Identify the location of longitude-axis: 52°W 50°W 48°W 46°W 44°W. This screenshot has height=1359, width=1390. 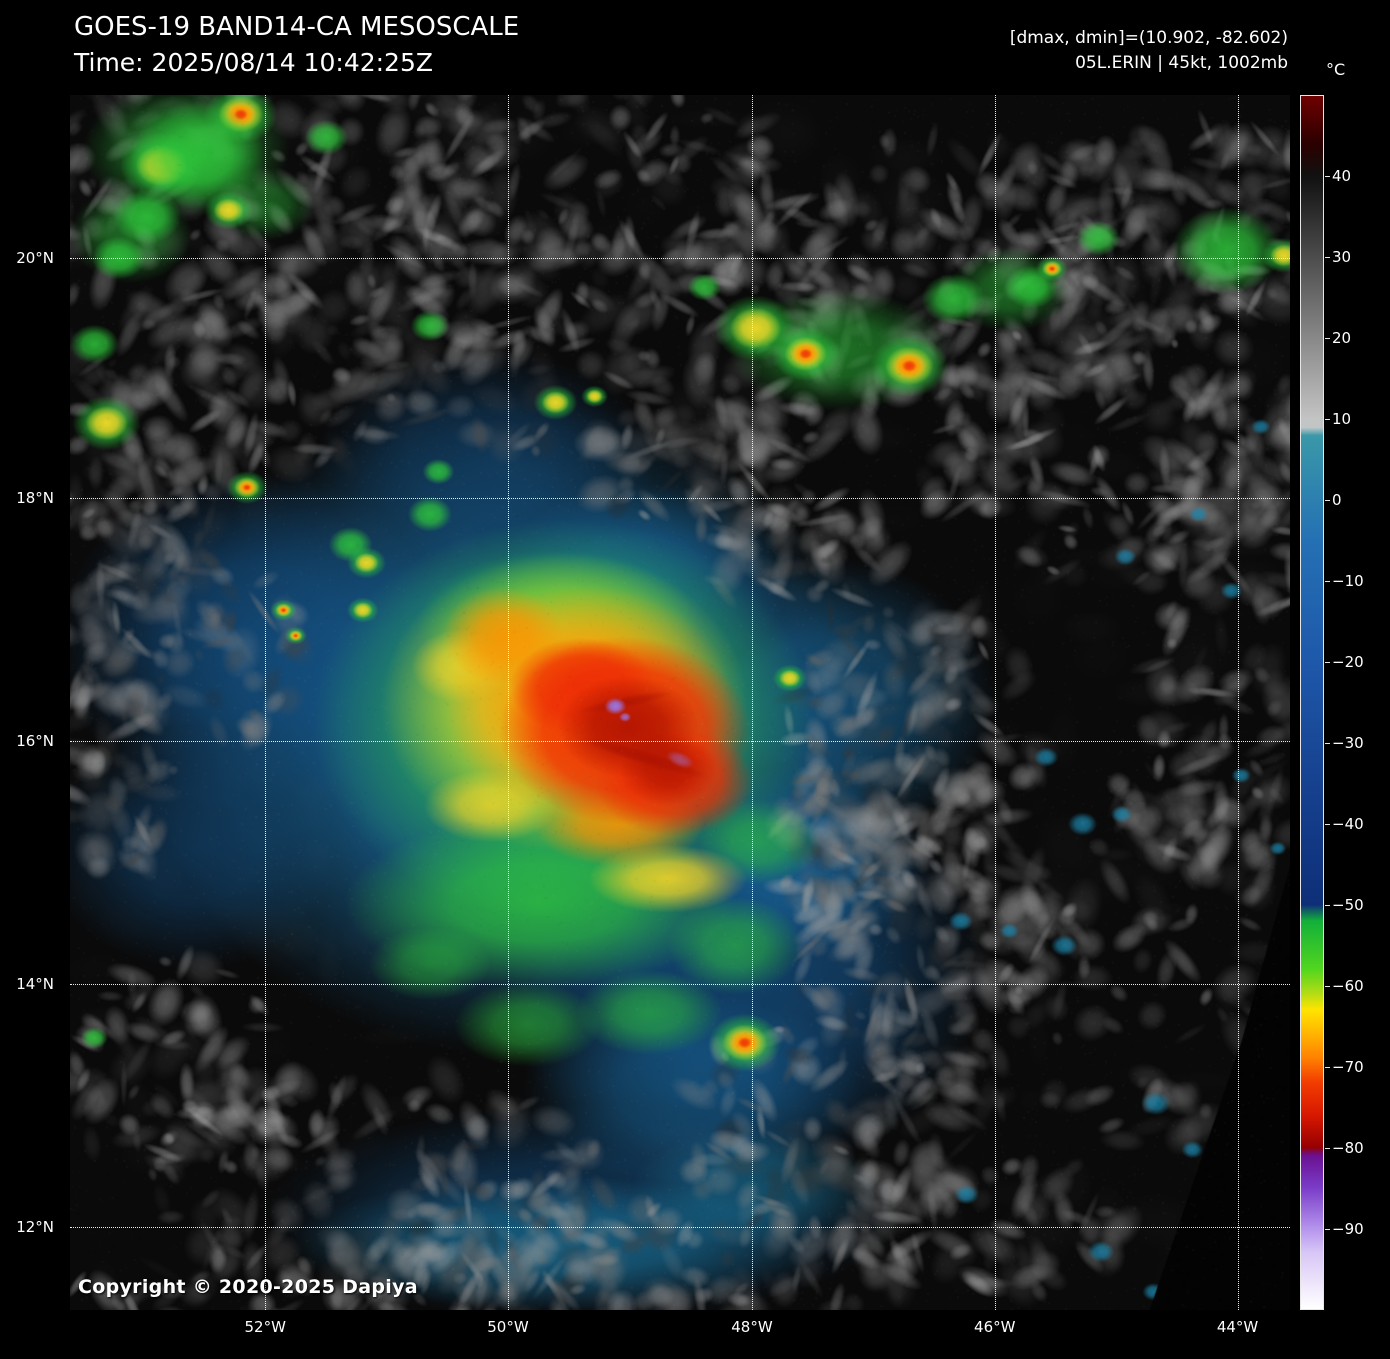
(680, 1329).